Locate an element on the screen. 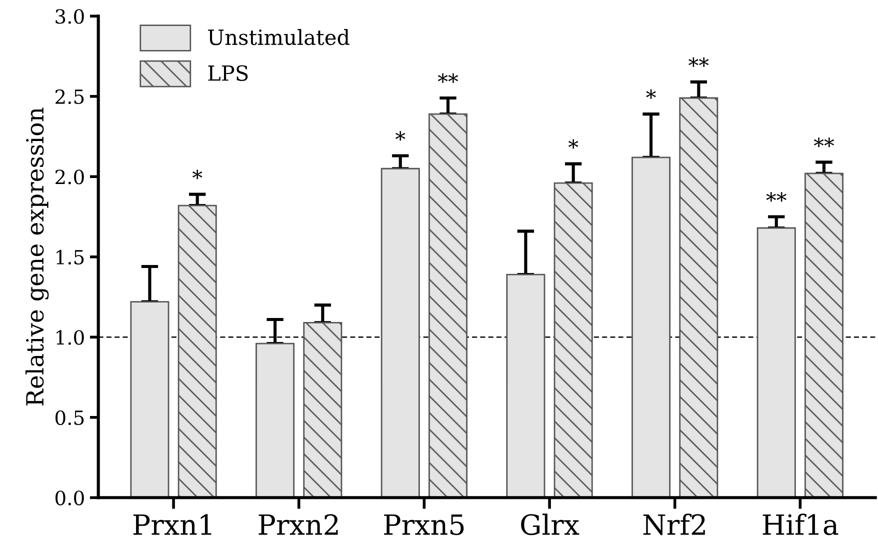 The image size is (878, 538). x-tick-label: Prxn2 is located at coordinates (298, 524).